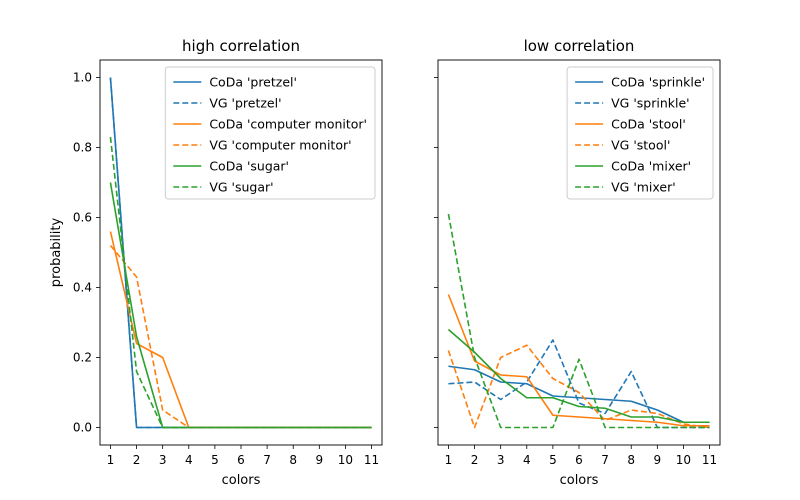  Describe the element at coordinates (640, 145) in the screenshot. I see `legend-label: VG 'stool'` at that location.